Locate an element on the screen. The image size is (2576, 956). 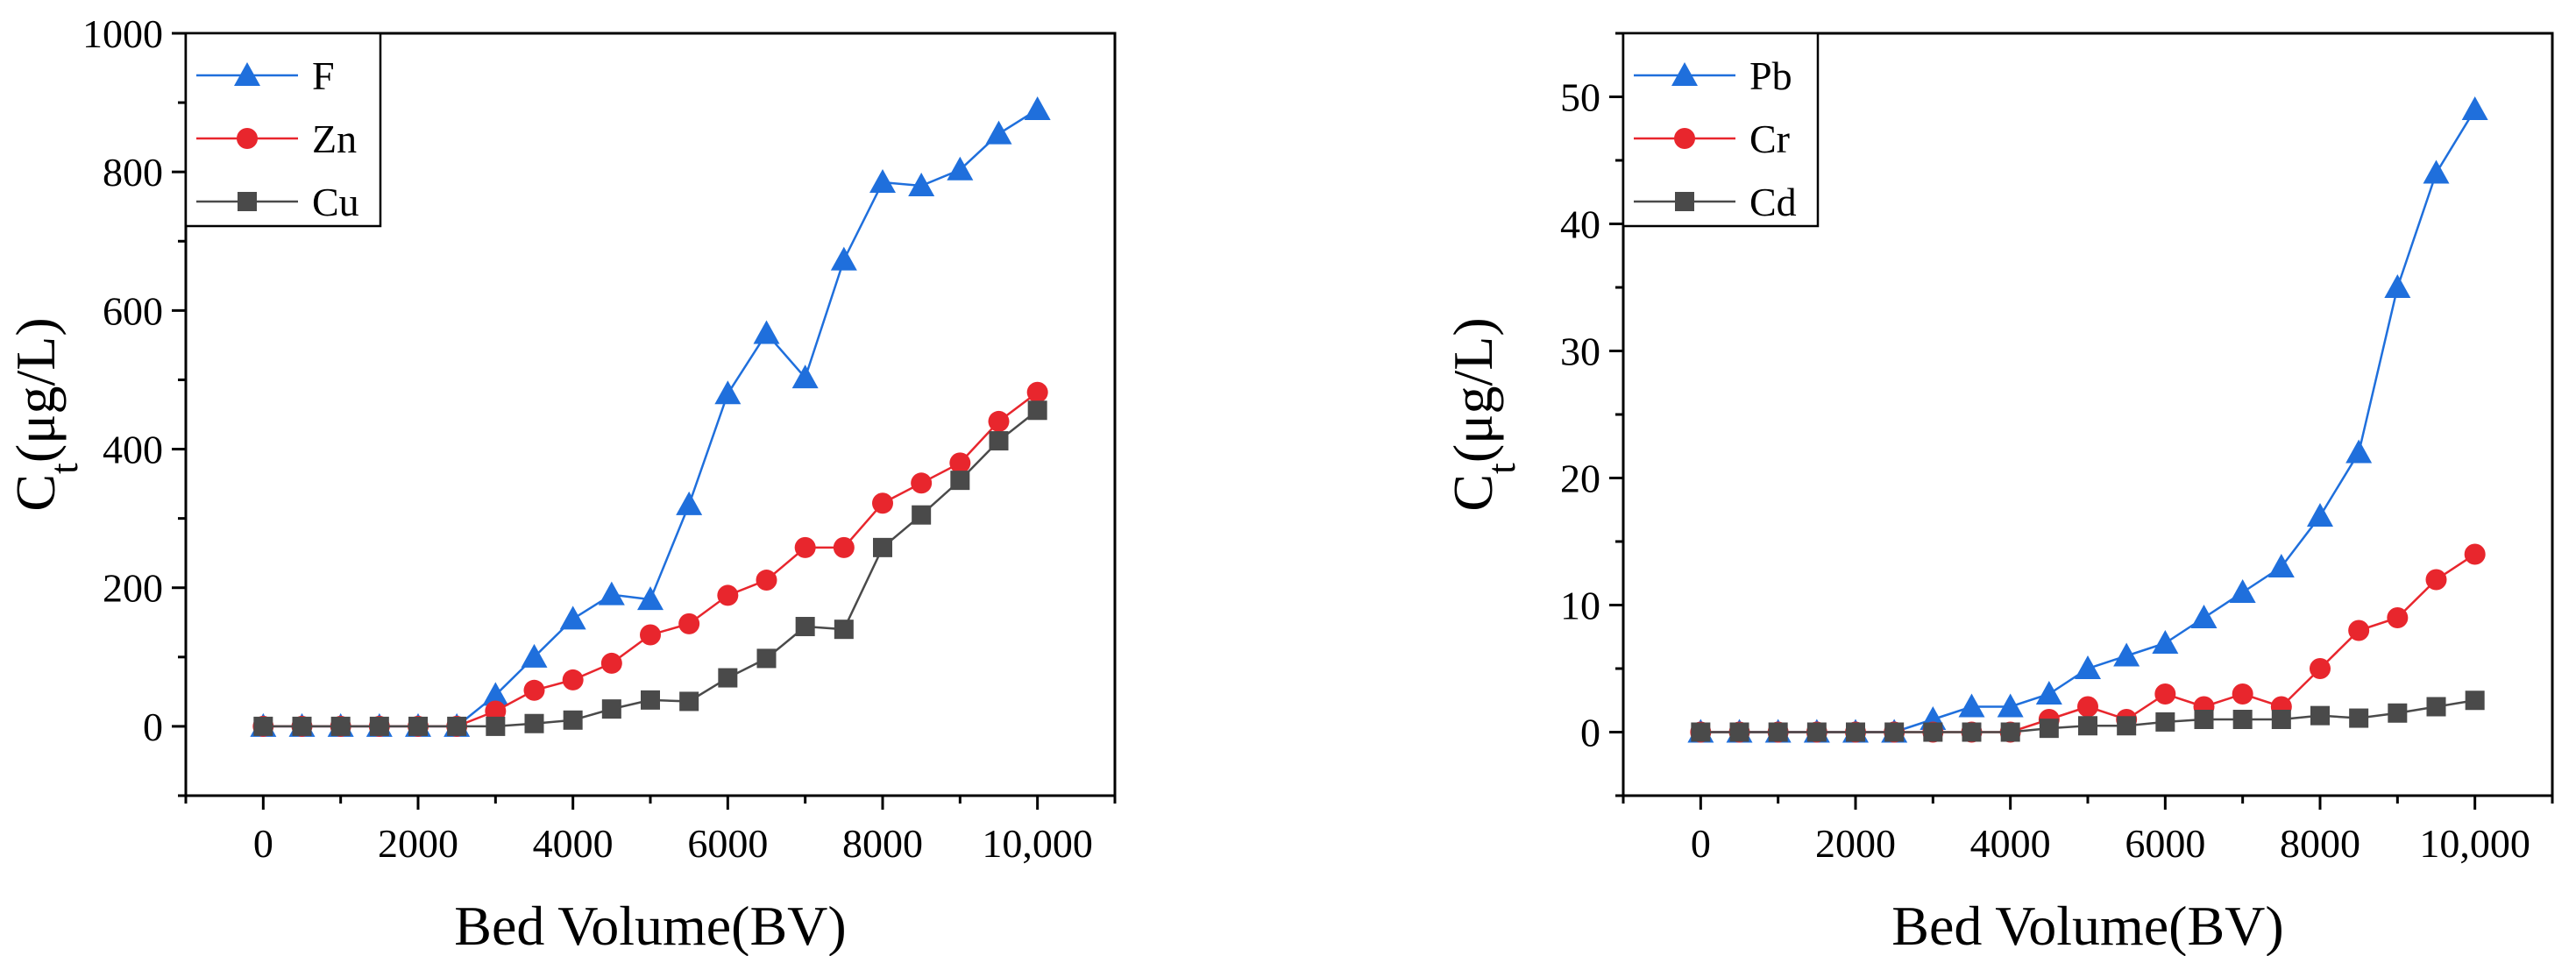
y-tick-label: 1000 is located at coordinates (122, 33).